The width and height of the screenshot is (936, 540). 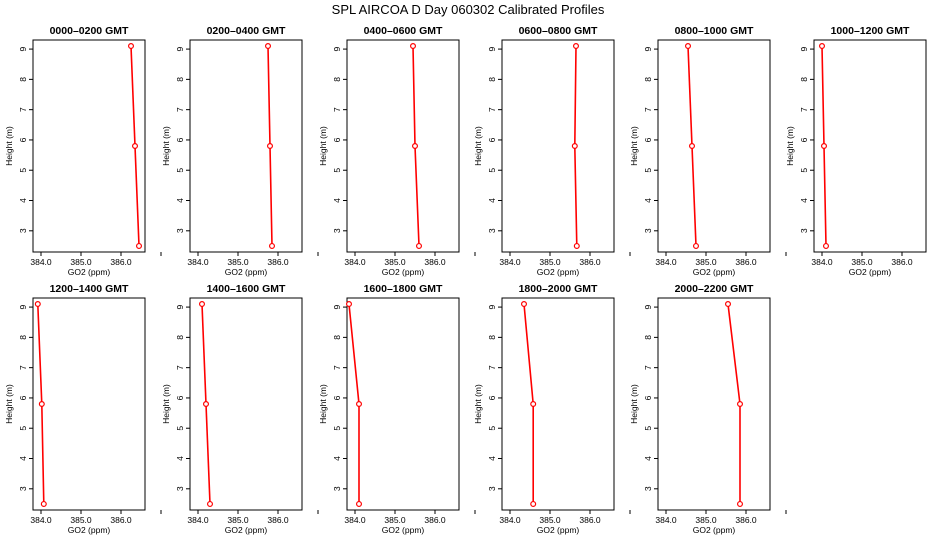 What do you see at coordinates (246, 289) in the screenshot?
I see `panel-title: 1400–1600 GMT` at bounding box center [246, 289].